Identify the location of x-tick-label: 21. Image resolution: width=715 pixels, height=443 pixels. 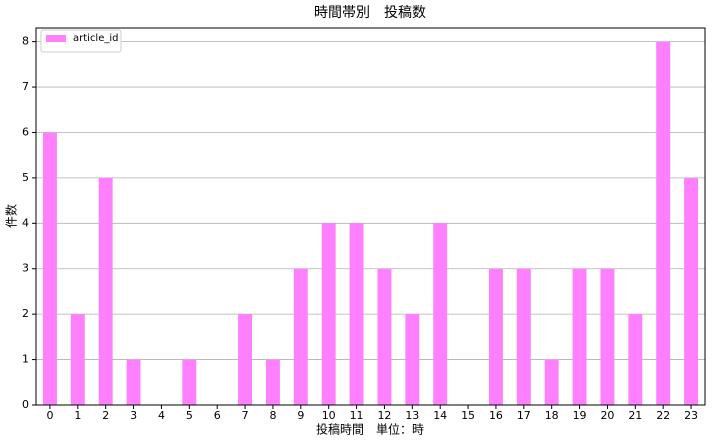
(635, 415).